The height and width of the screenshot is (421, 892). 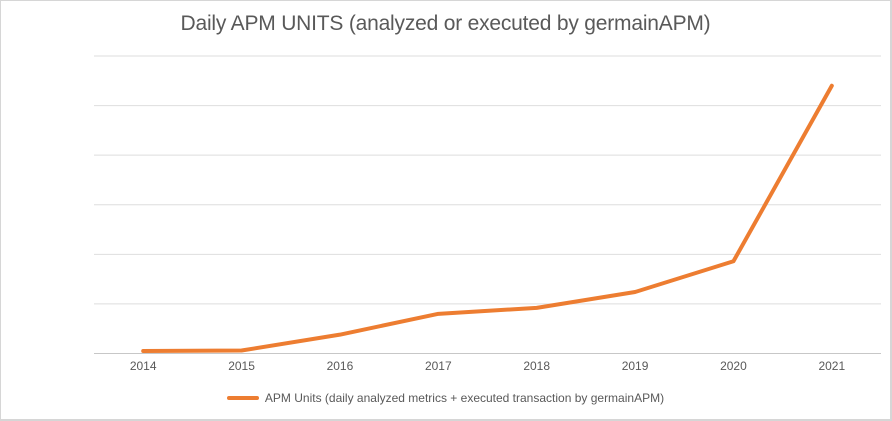 What do you see at coordinates (241, 366) in the screenshot?
I see `x-axis-label: 2015` at bounding box center [241, 366].